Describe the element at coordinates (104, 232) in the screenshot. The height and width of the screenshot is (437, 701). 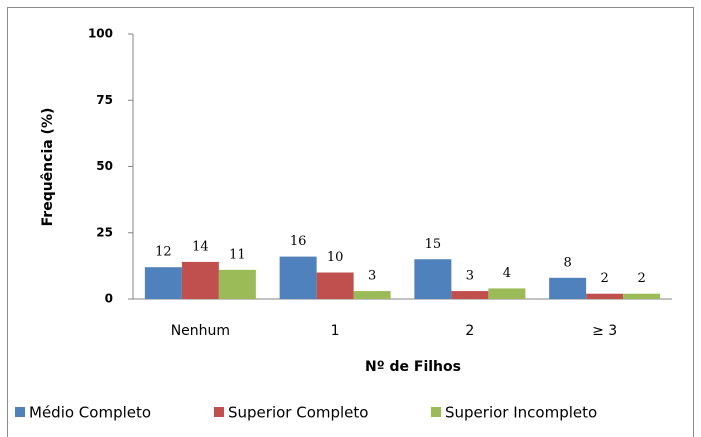
I see `y-tick-label: 25` at that location.